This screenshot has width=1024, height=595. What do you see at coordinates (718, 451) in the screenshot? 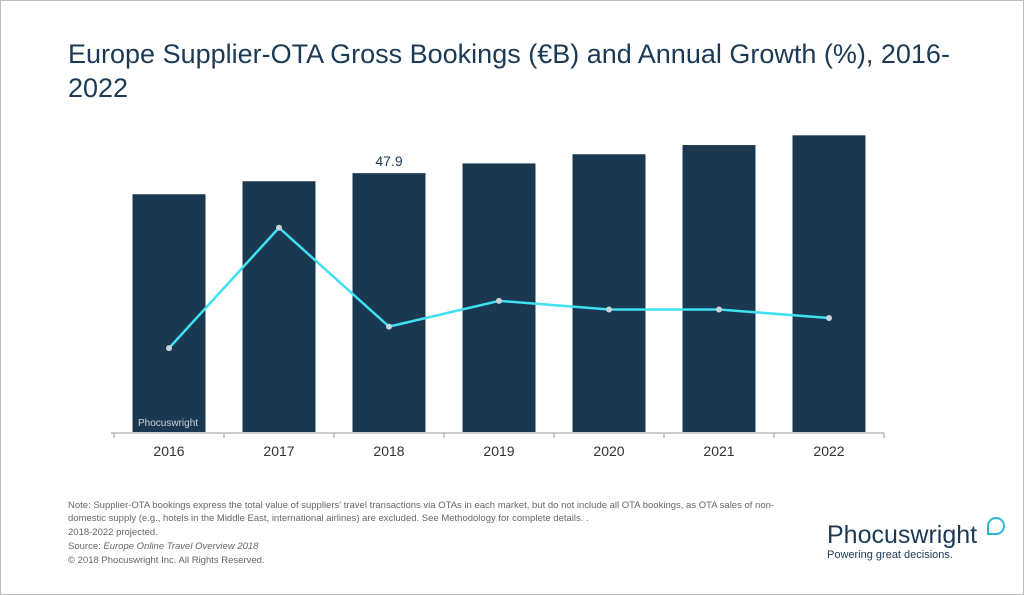
I see `x-tick-label-2021: 2021` at bounding box center [718, 451].